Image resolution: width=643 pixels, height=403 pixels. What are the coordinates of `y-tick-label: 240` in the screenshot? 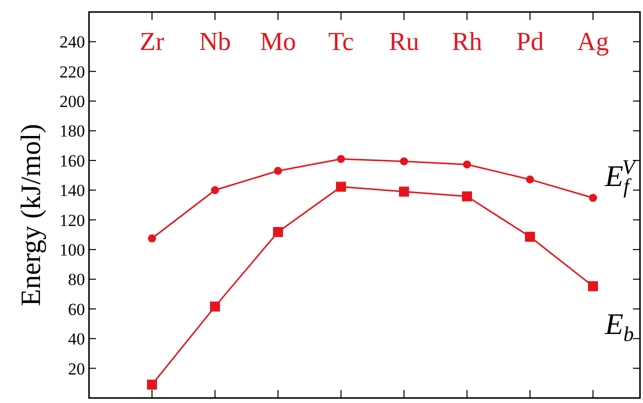 It's located at (72, 42).